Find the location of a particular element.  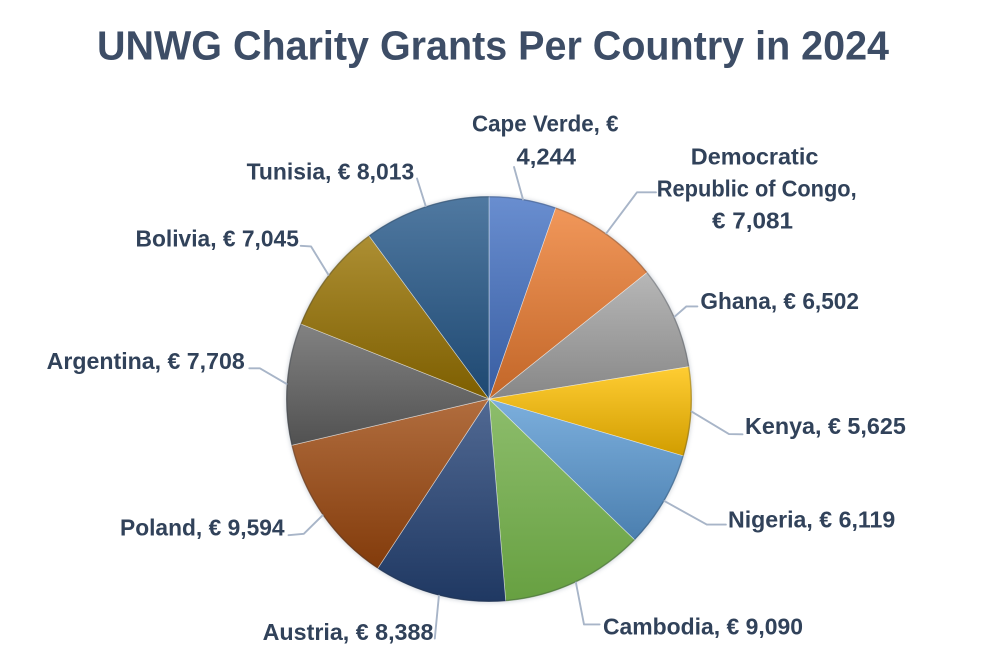

svg-text: 4,244 is located at coordinates (547, 157).